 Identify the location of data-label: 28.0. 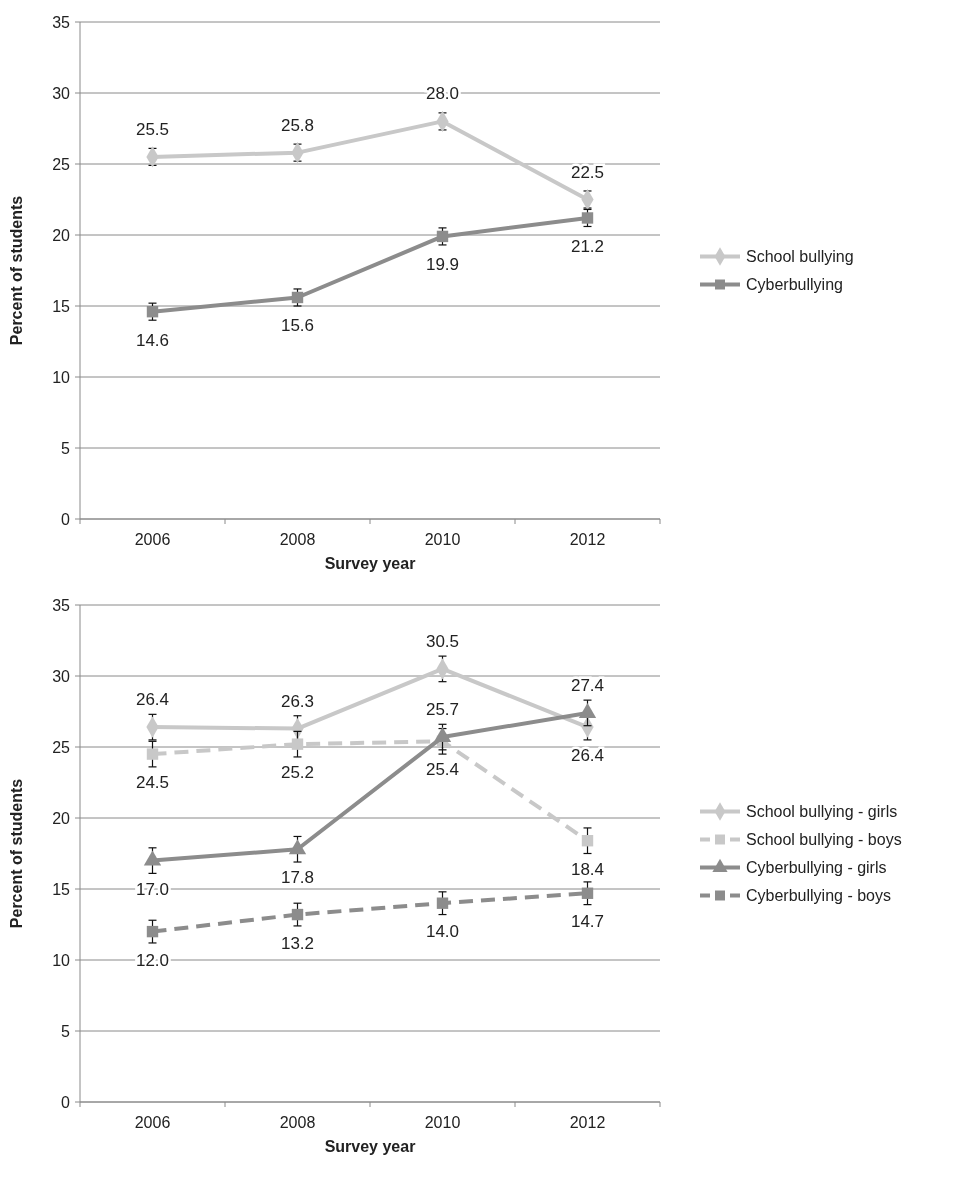
(442, 94).